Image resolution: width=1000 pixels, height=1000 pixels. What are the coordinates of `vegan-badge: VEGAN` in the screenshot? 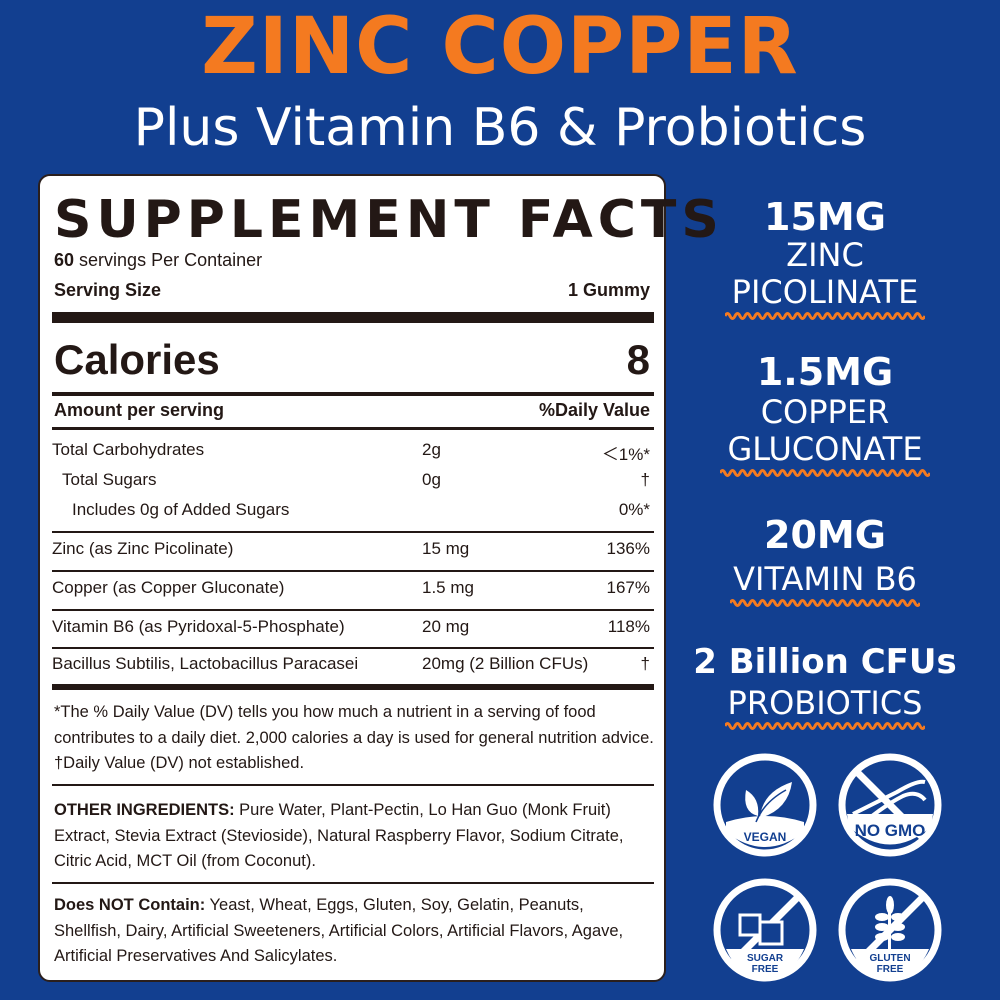 It's located at (765, 805).